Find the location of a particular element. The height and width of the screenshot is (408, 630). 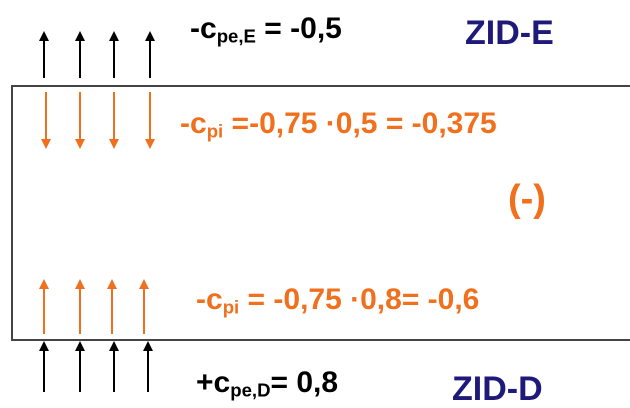

top-external-coefficient-label: -cpe,E = -0,5 is located at coordinates (266, 29).